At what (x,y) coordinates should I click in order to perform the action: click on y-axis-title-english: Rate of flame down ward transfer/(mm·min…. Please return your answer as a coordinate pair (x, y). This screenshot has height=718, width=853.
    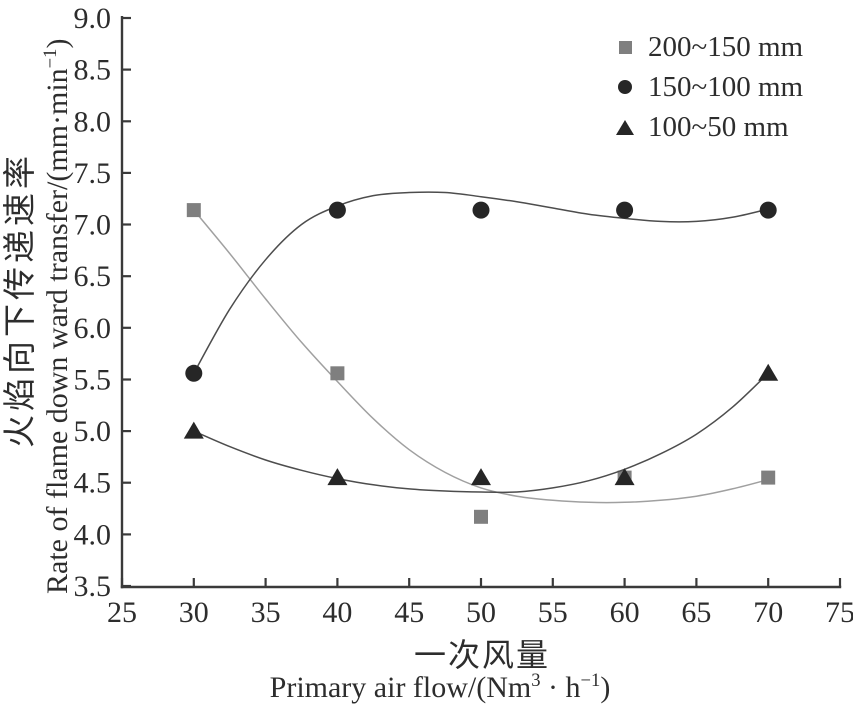
    Looking at the image, I should click on (57, 316).